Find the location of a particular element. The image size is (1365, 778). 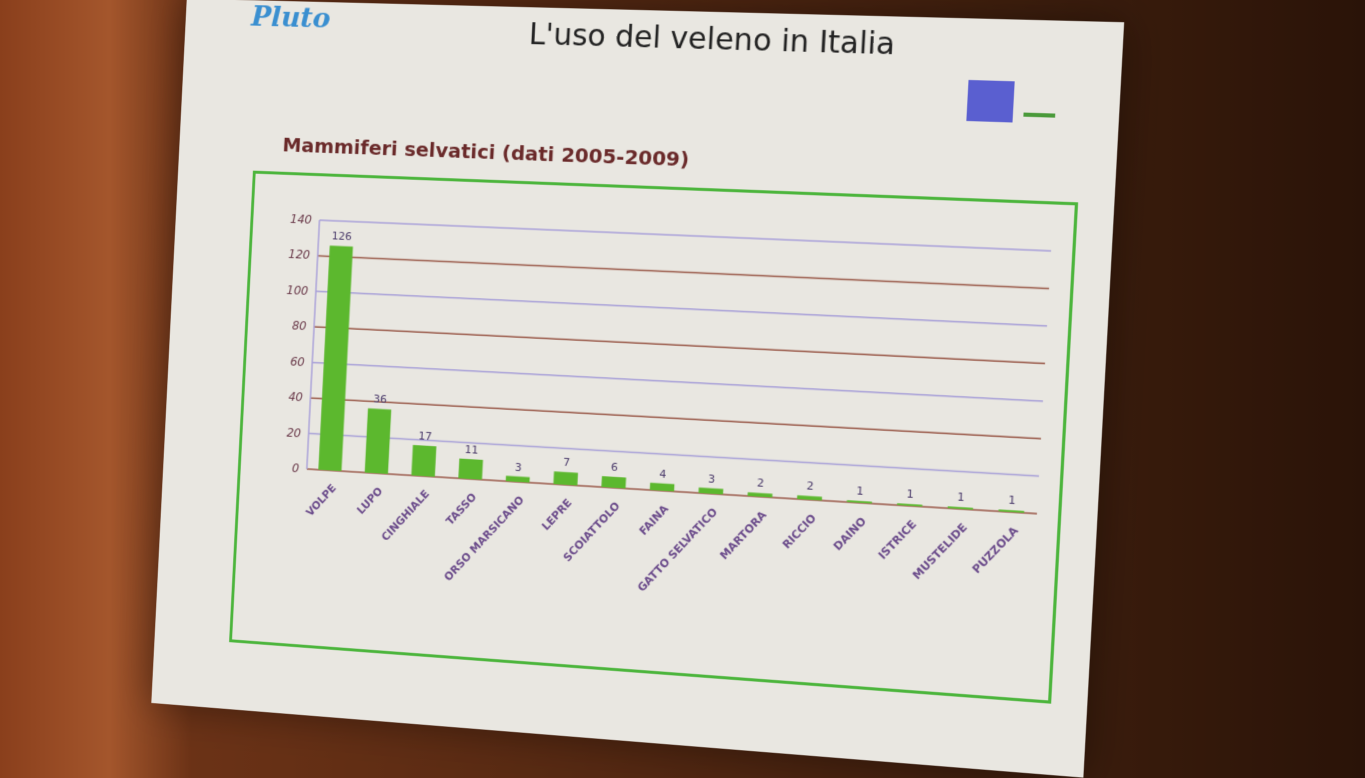

y-tick-label: 60 is located at coordinates (297, 361).